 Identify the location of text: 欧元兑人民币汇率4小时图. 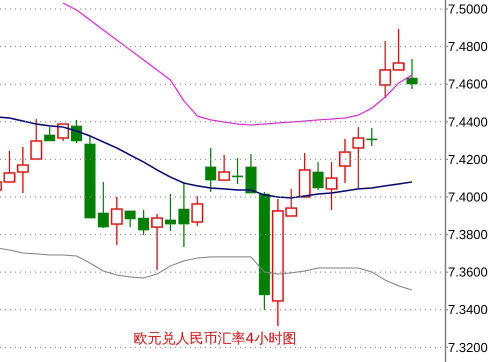
(215, 339).